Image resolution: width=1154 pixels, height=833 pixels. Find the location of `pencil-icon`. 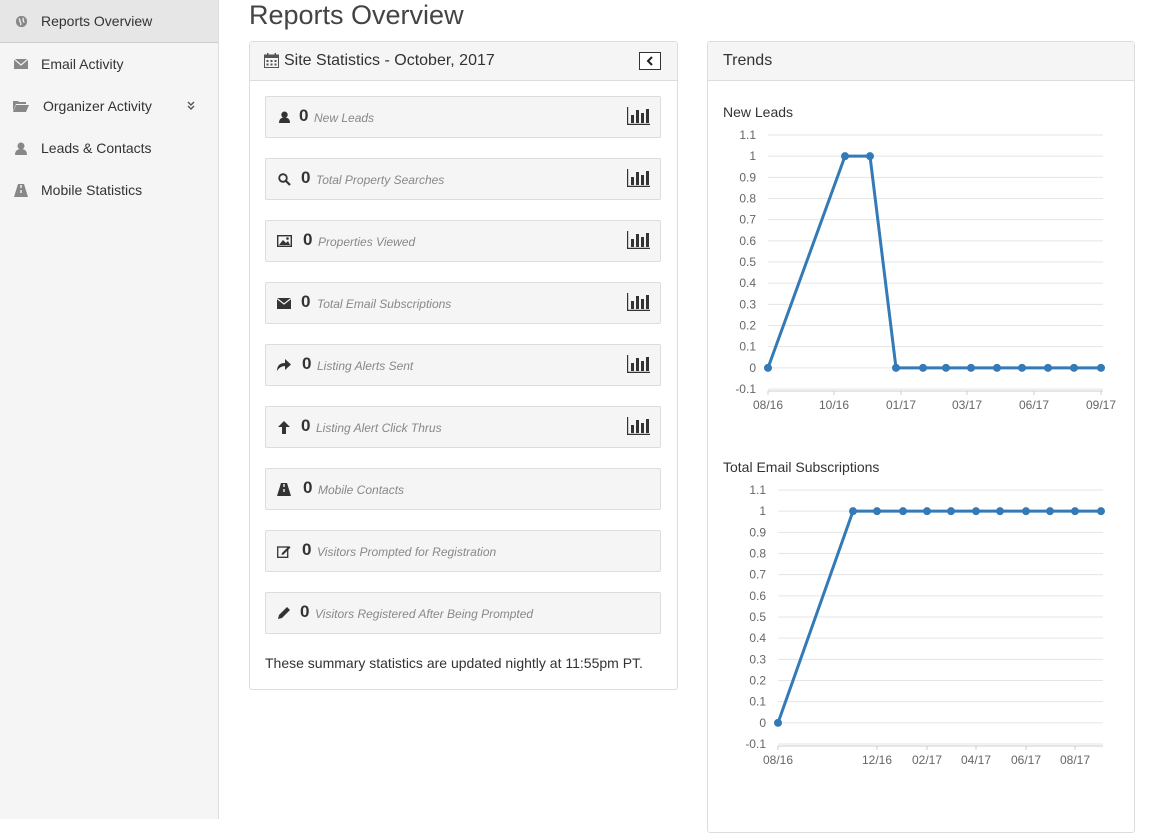

pencil-icon is located at coordinates (284, 613).